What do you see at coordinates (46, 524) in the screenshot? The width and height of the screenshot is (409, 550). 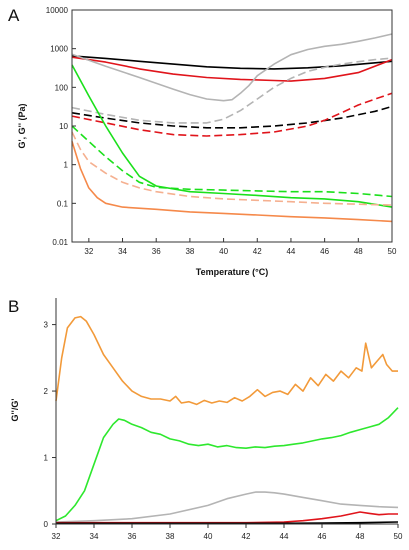 I see `panel-b-y-tick-label: 0` at bounding box center [46, 524].